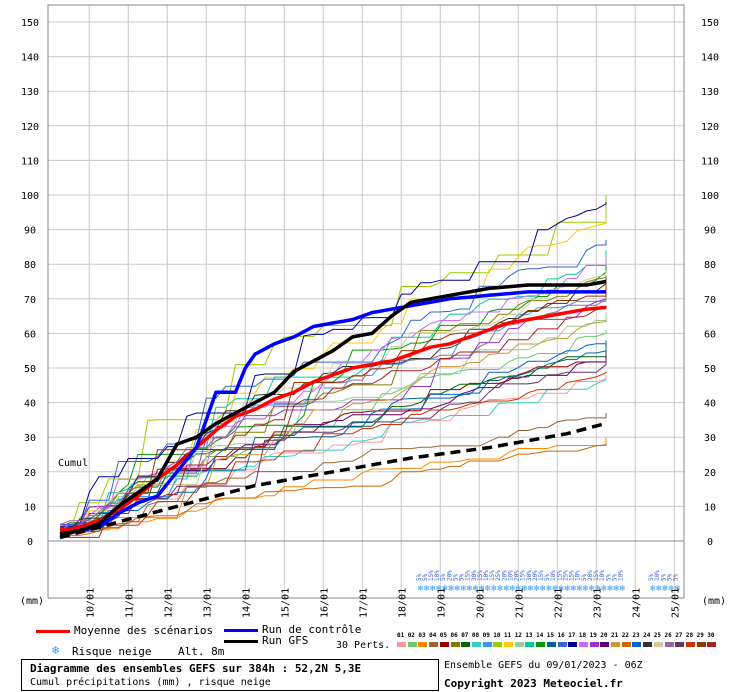  Describe the element at coordinates (710, 369) in the screenshot. I see `y-tick-label-right: 50` at that location.